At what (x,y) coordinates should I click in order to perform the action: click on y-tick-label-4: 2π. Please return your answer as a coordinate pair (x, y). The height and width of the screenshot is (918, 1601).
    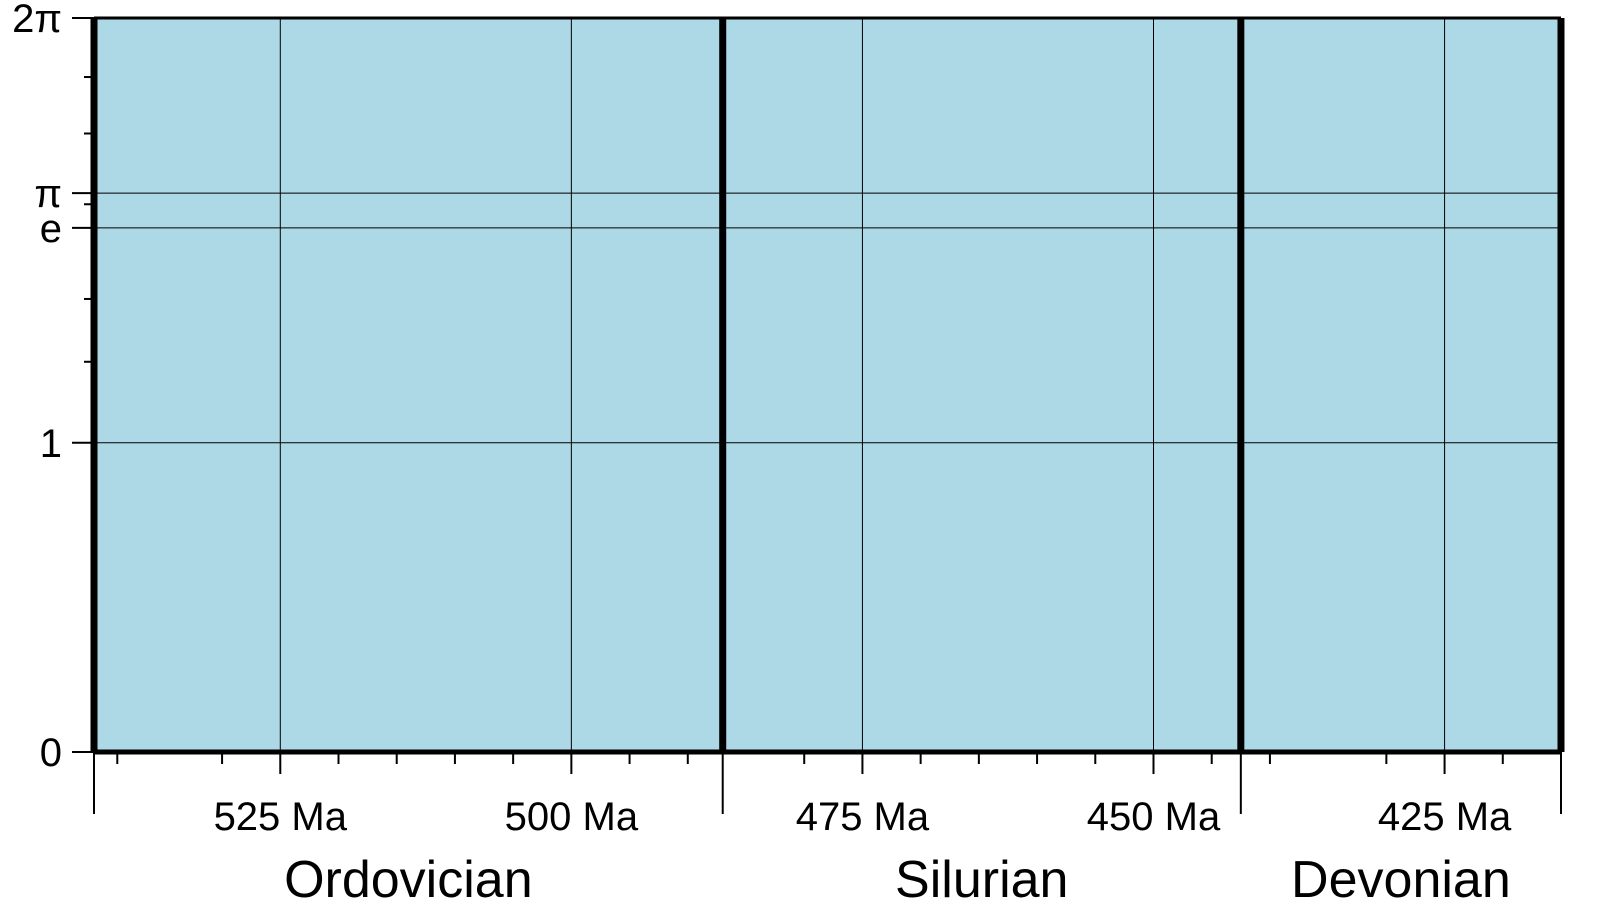
    Looking at the image, I should click on (37, 20).